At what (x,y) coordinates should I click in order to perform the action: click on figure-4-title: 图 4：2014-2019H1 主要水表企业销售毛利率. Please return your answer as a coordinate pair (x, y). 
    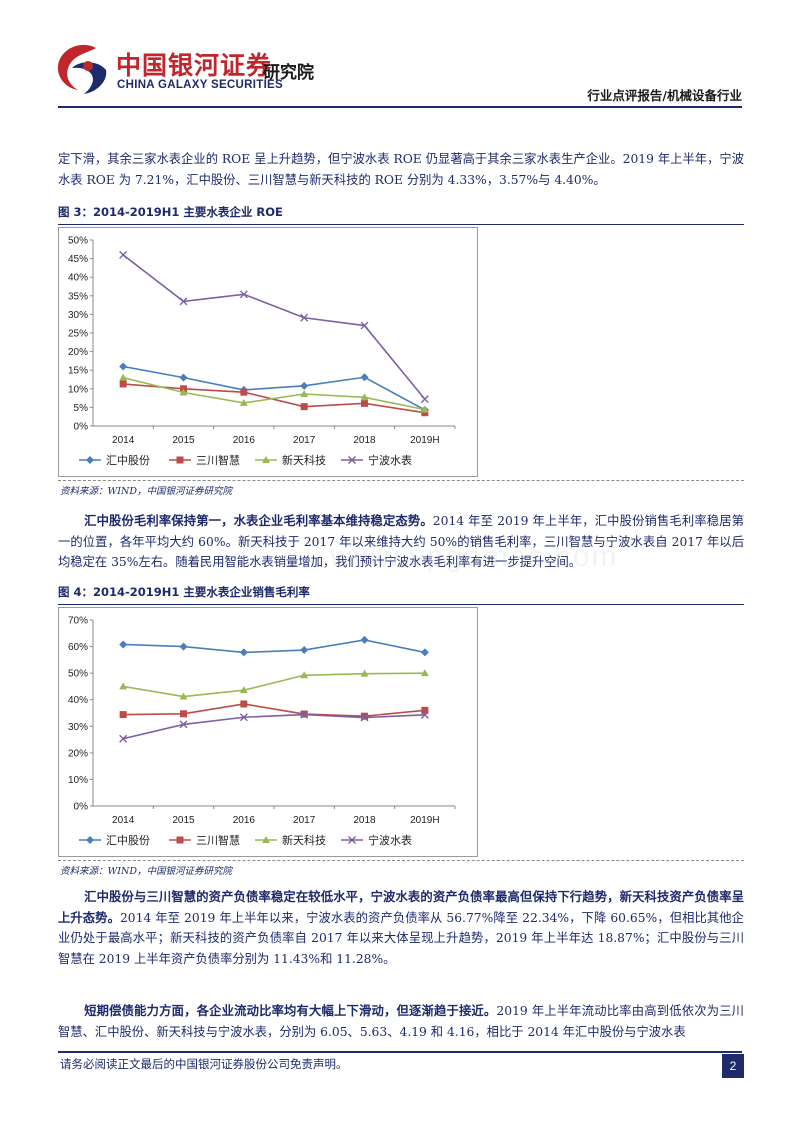
    Looking at the image, I should click on (401, 594).